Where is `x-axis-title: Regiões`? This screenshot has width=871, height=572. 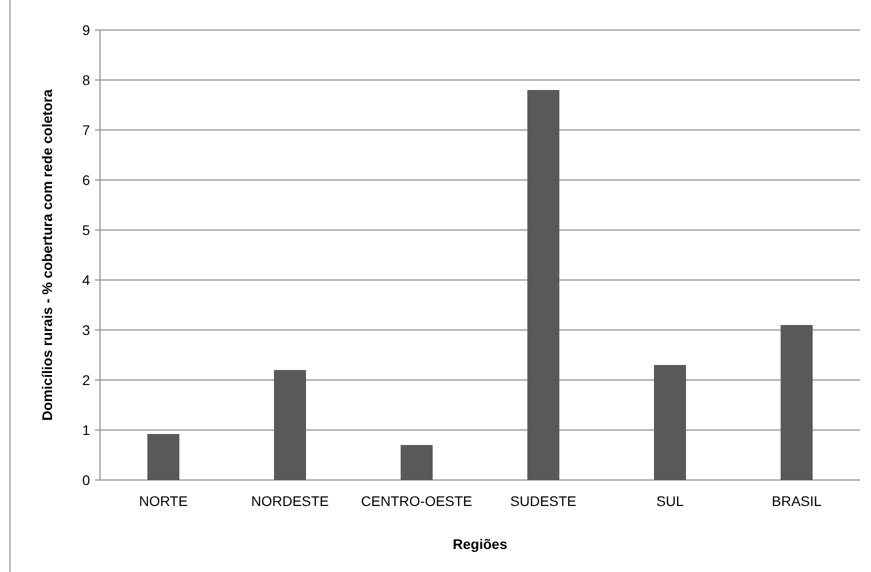 x-axis-title: Regiões is located at coordinates (480, 544).